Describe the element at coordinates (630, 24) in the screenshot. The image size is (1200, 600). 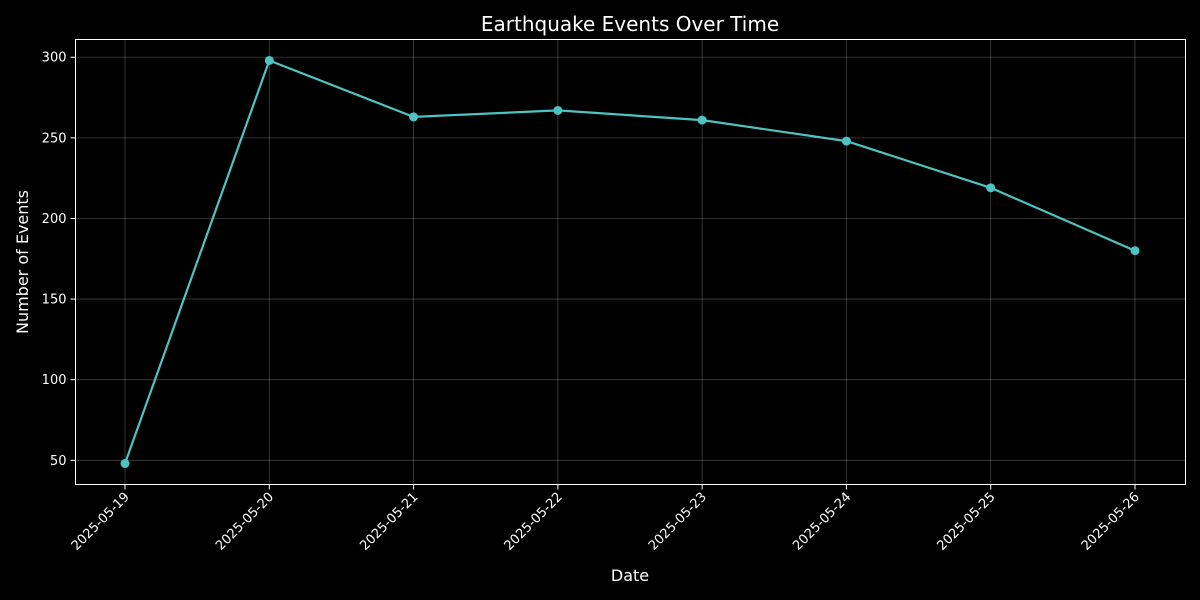
I see `chart-title: Earthquake Events Over Time` at that location.